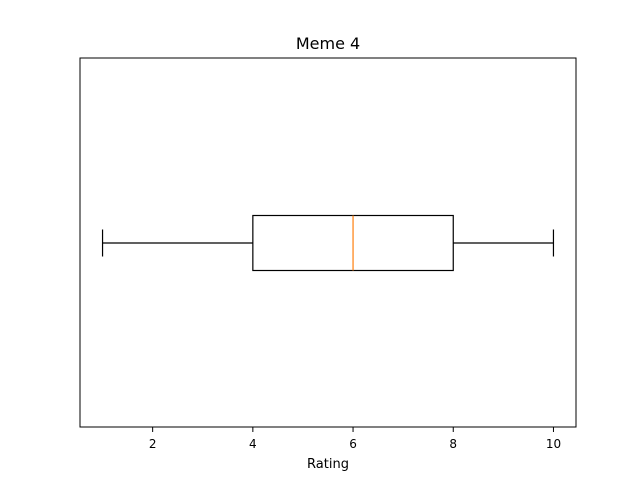 The image size is (640, 480). I want to click on box-group, so click(328, 243).